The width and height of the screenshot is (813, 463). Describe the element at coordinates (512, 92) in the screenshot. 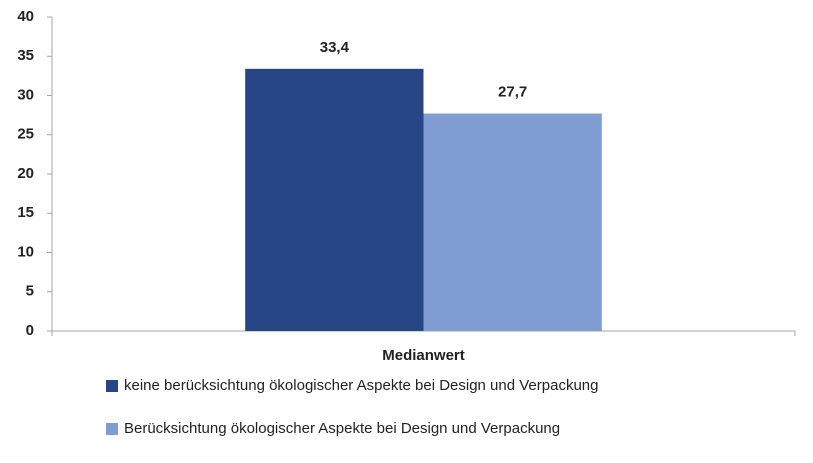

I see `value-label: 27,7` at that location.